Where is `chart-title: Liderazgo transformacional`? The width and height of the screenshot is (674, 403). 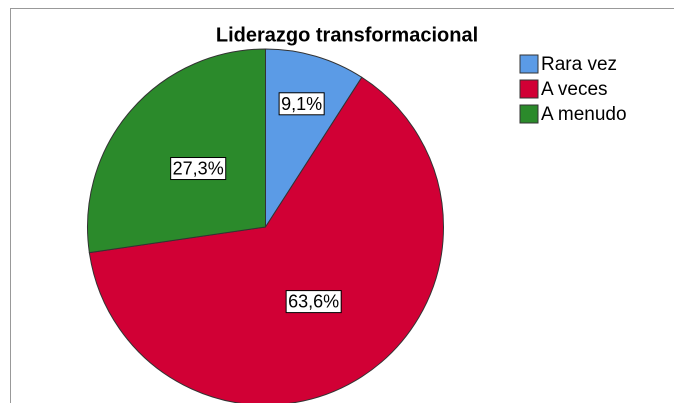
chart-title: Liderazgo transformacional is located at coordinates (347, 35).